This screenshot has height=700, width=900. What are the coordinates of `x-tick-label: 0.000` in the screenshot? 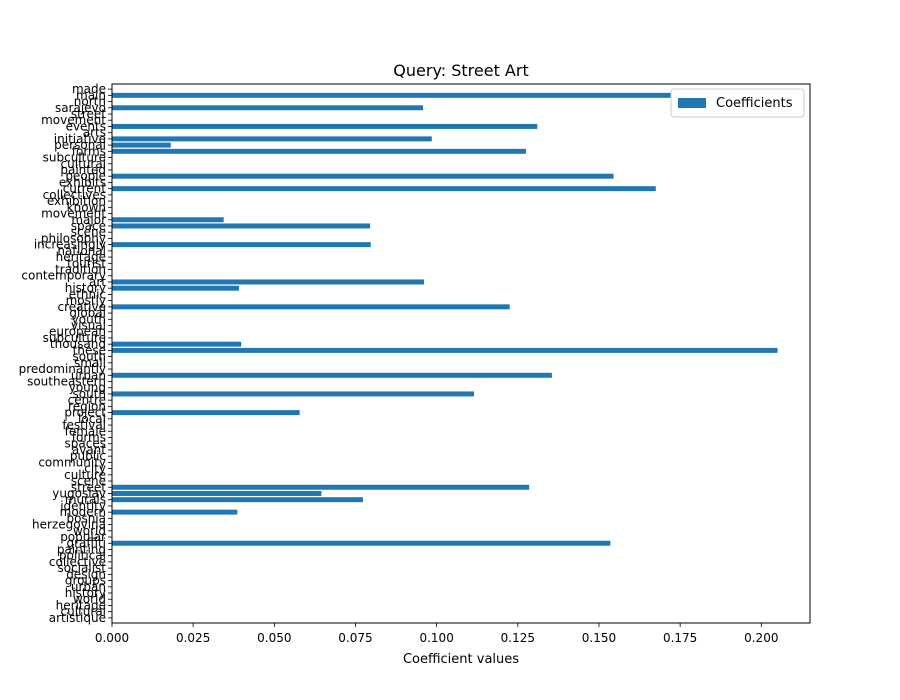 It's located at (112, 638).